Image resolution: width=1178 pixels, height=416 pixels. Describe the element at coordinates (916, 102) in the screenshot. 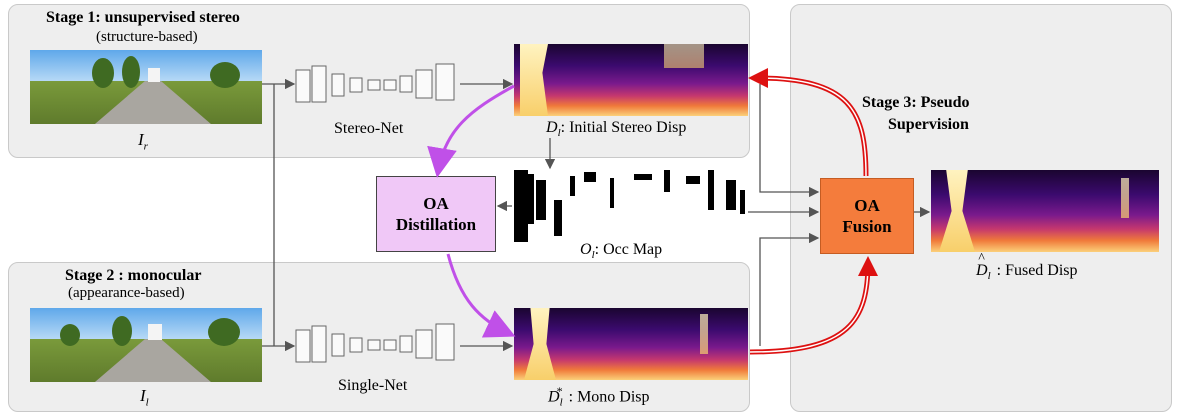

I see `stage3-title-line1: Stage 3: Pseudo` at that location.